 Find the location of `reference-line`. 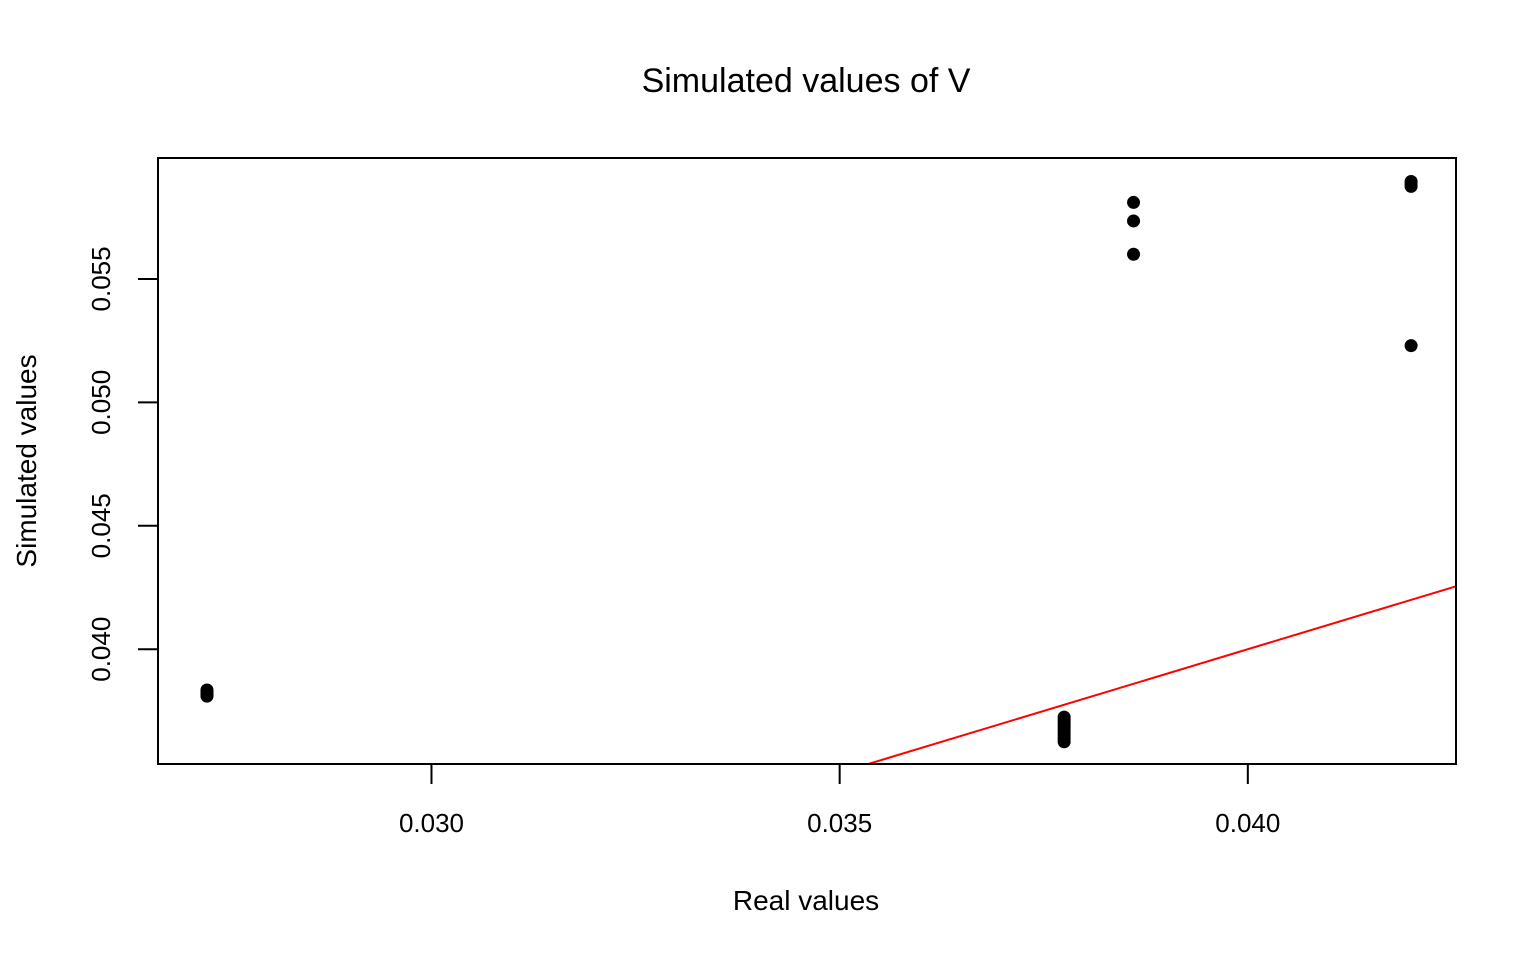

reference-line is located at coordinates (1160, 674).